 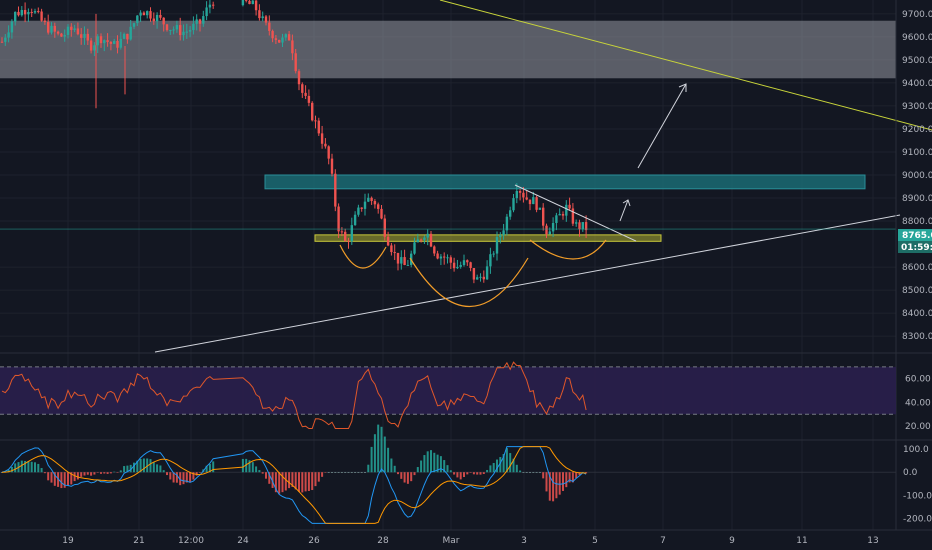 What do you see at coordinates (917, 520) in the screenshot?
I see `macd-tick-label: -200.0` at bounding box center [917, 520].